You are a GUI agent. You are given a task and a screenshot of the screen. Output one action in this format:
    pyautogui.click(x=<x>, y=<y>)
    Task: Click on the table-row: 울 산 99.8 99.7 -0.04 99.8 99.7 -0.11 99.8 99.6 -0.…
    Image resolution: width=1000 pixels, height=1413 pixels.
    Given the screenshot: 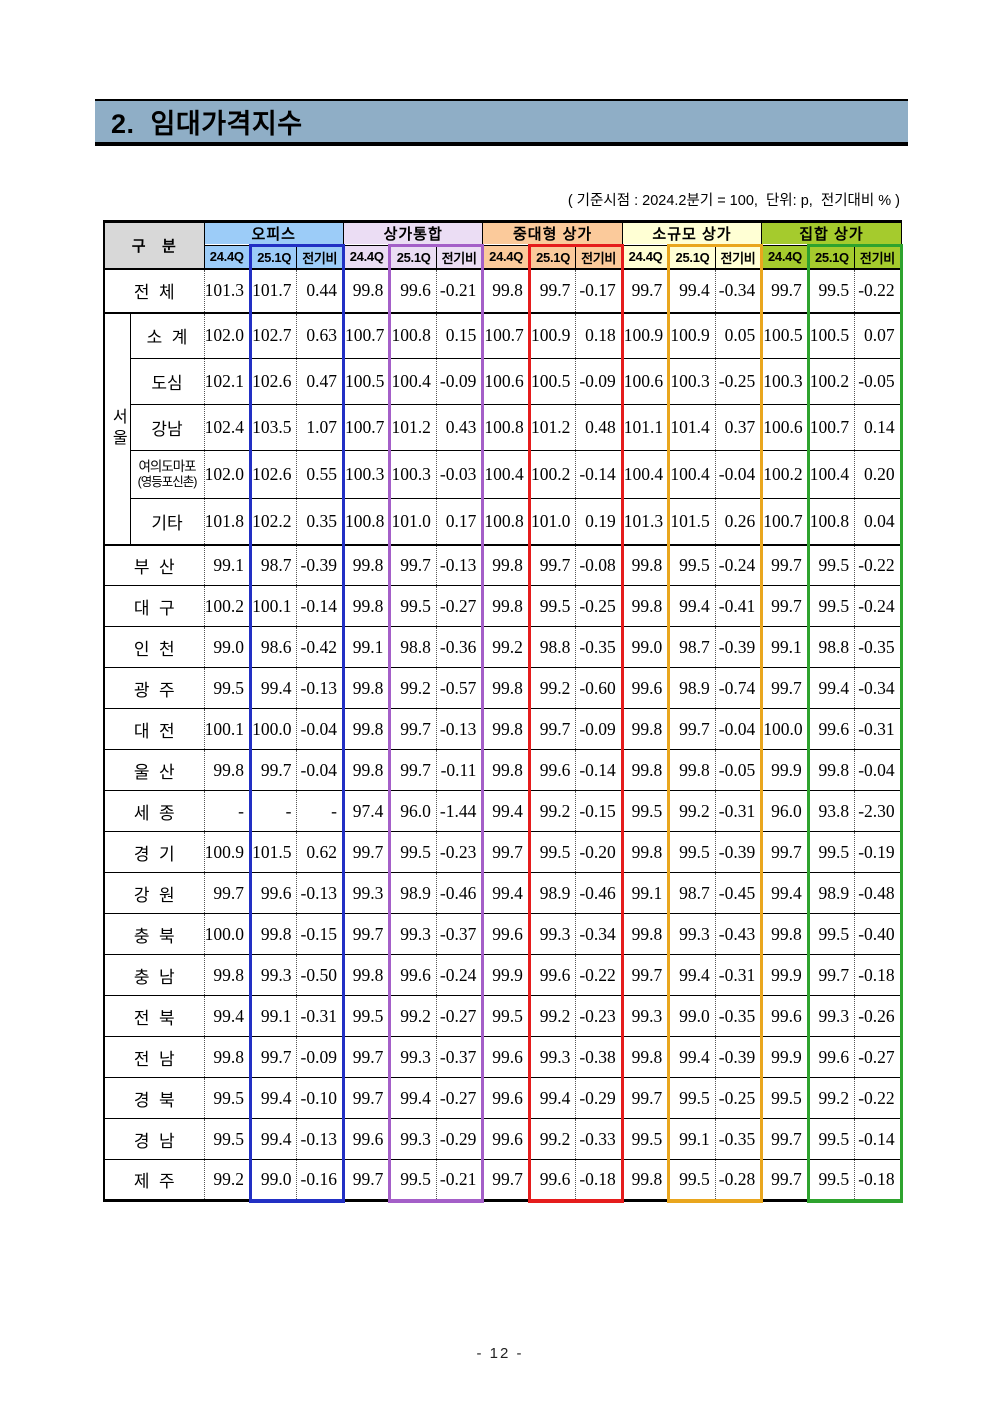 What is the action you would take?
    pyautogui.click(x=503, y=770)
    